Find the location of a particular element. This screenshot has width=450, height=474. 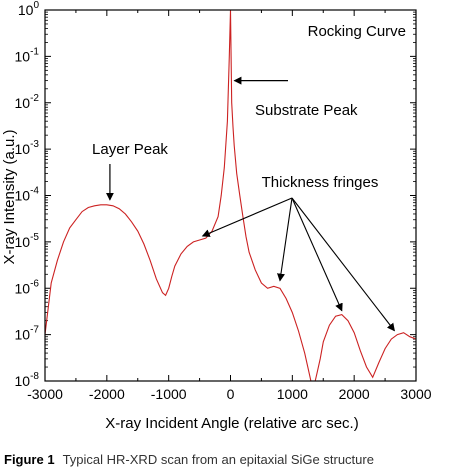

y-tick-label: 10⁻² is located at coordinates (27, 102).